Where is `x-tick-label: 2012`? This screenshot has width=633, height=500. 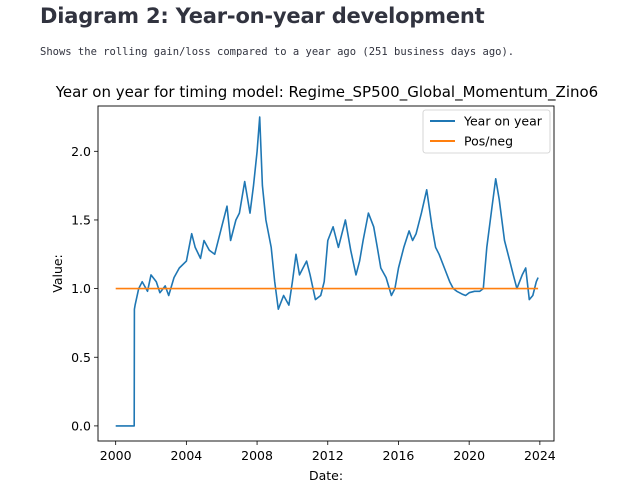
x-tick-label: 2012 is located at coordinates (328, 455).